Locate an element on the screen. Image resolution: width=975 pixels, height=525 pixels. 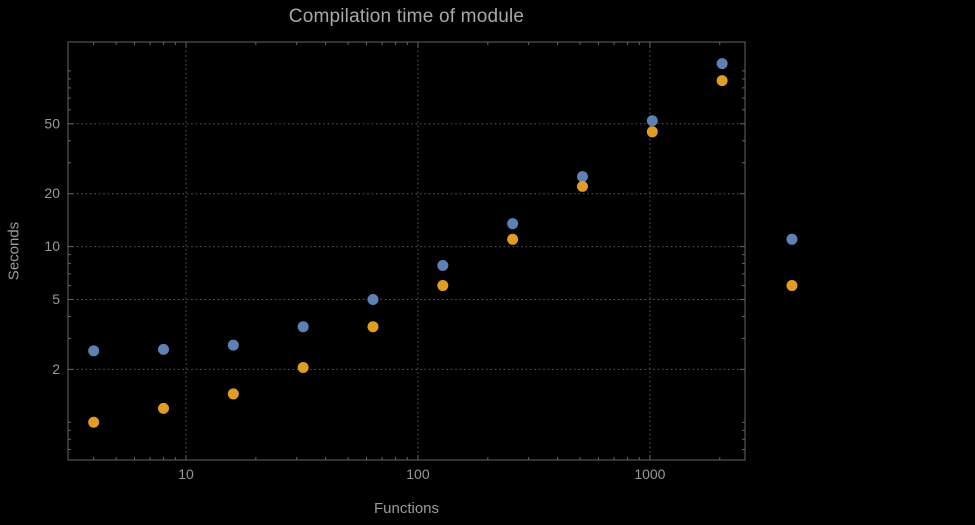
y-tick-label-50: 50 is located at coordinates (52, 123).